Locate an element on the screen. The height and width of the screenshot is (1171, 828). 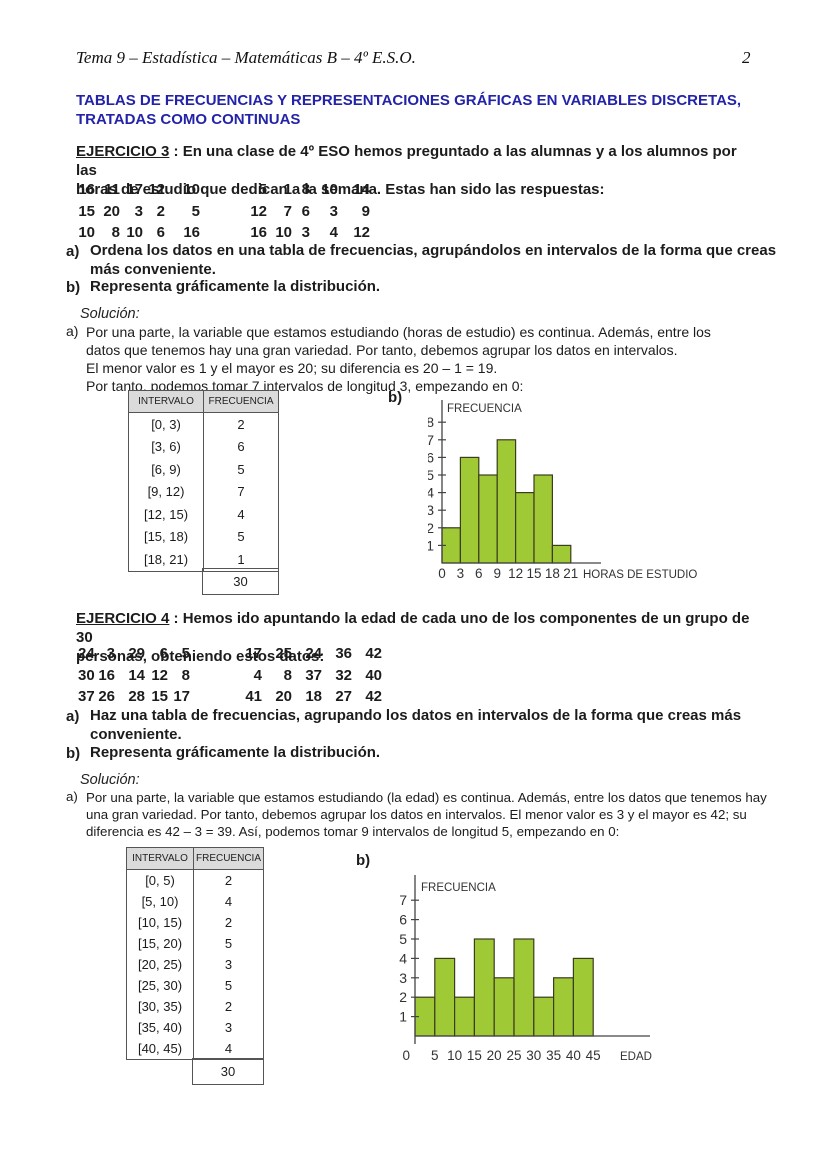
data-value: 9 is located at coordinates (365, 211).